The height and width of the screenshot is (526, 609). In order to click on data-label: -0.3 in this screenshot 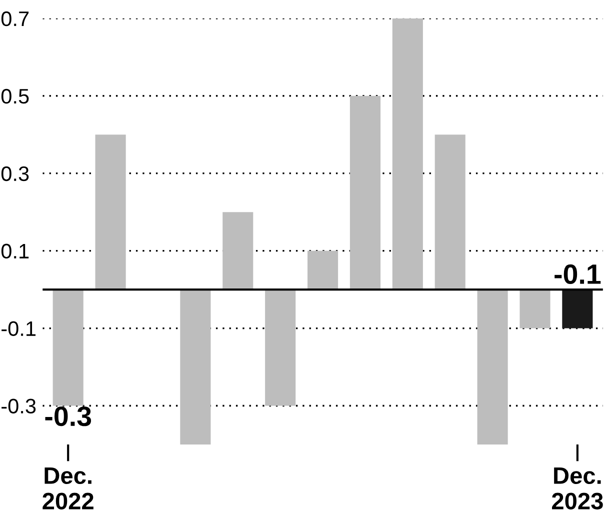, I will do `click(68, 416)`.